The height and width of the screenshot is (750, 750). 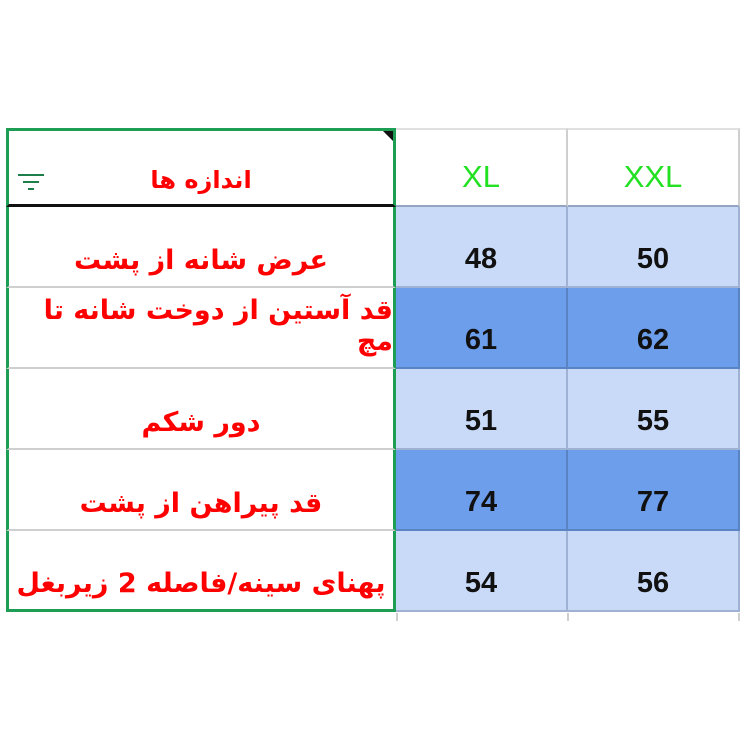 I want to click on value-cell: 61, so click(x=482, y=328).